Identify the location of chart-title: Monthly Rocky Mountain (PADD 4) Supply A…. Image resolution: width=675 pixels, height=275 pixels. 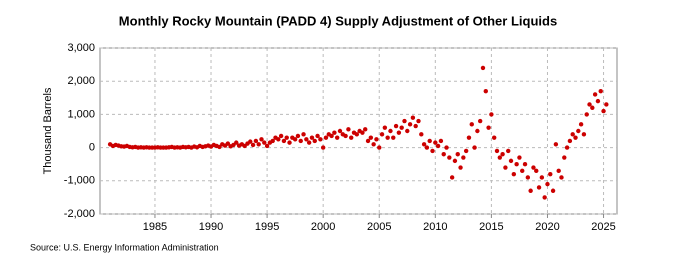
(338, 20).